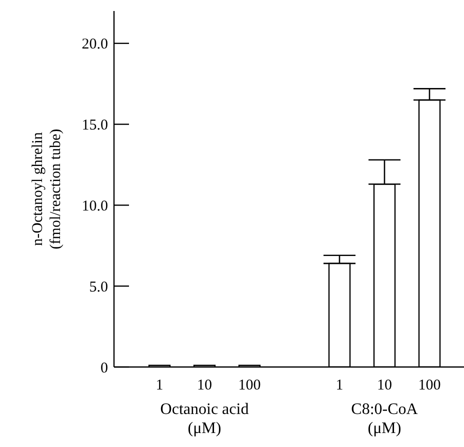 This screenshot has width=464, height=447. Describe the element at coordinates (384, 419) in the screenshot. I see `text: C8:0-CoA (μM)` at that location.